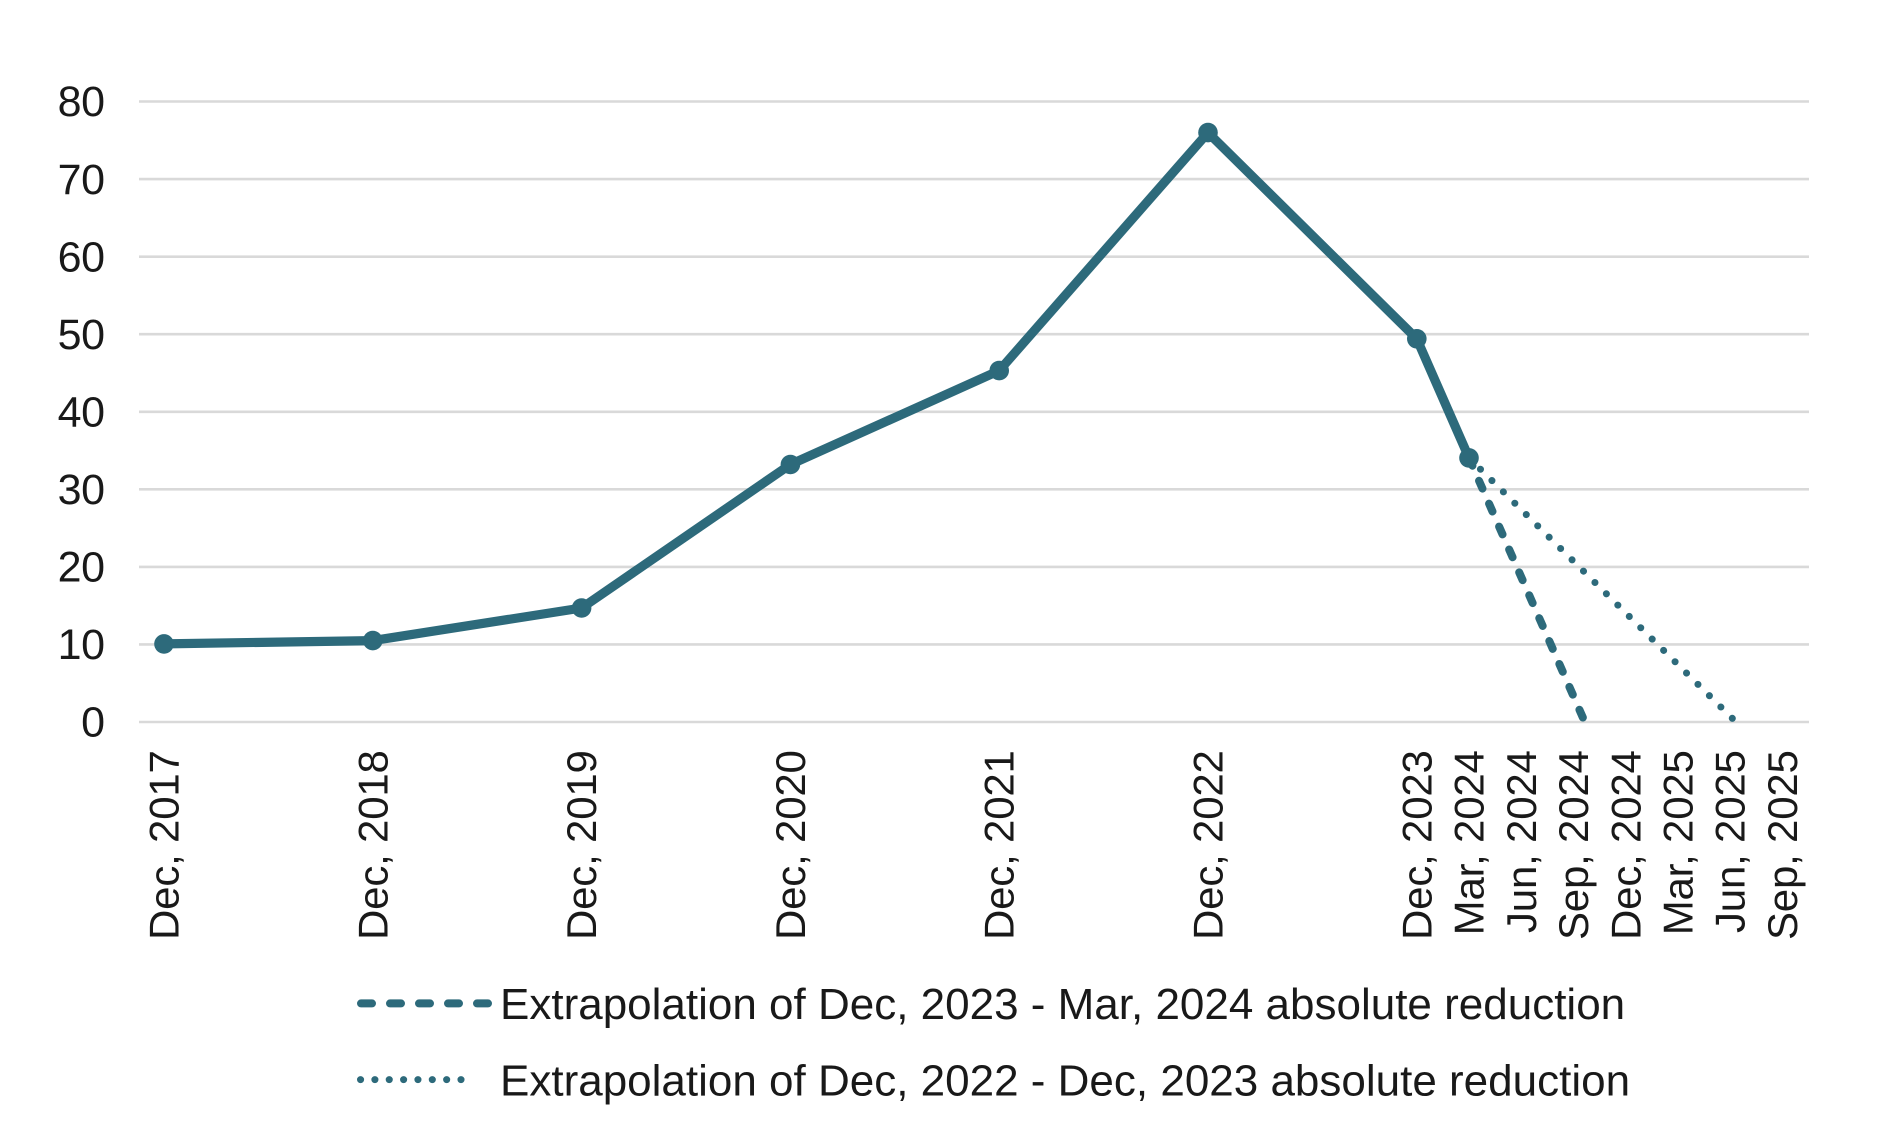 The height and width of the screenshot is (1142, 1896). I want to click on svg-text: Dec, 2020, so click(790, 845).